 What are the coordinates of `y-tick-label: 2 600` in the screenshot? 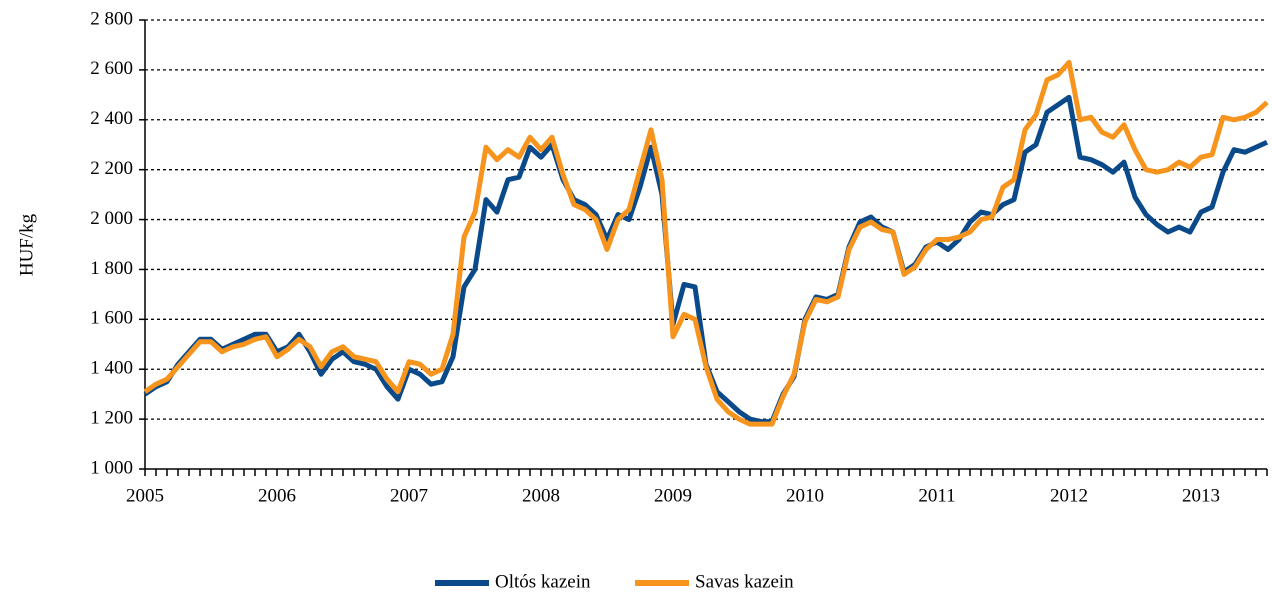 It's located at (111, 68).